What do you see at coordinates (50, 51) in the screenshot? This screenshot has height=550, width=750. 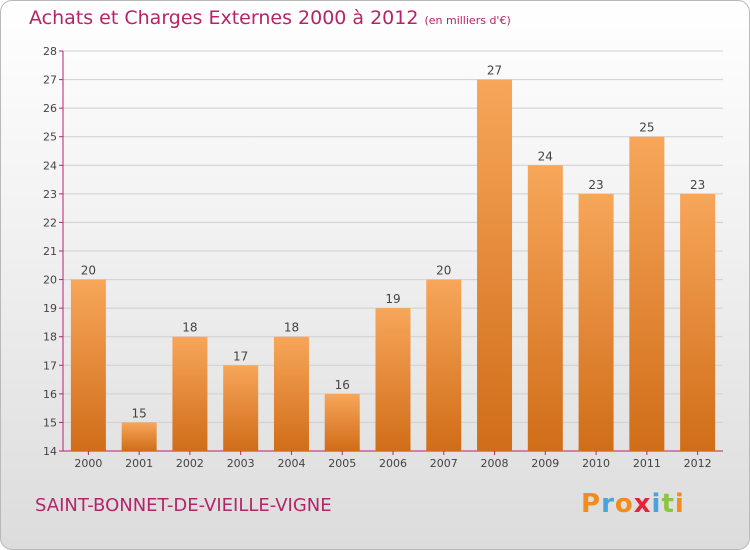 I see `y-tick-label: 28` at bounding box center [50, 51].